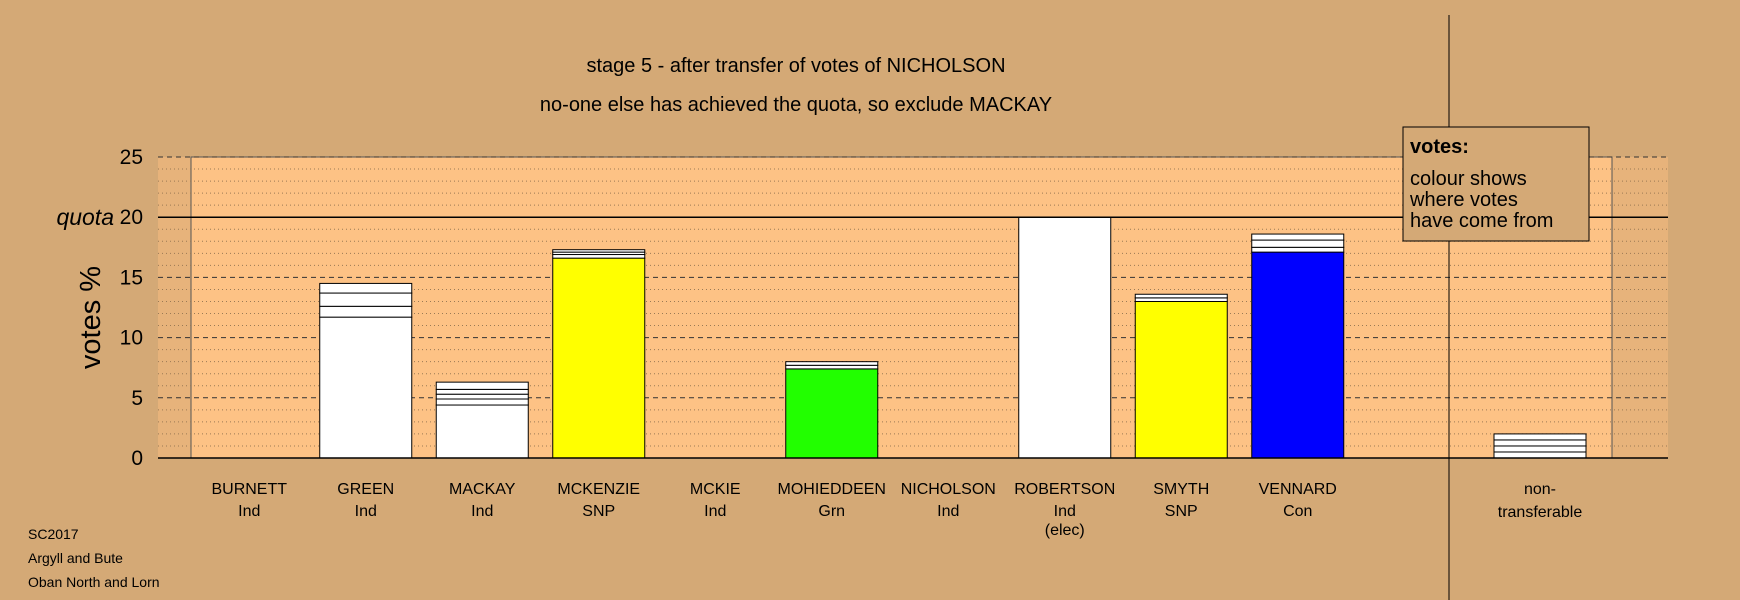 The height and width of the screenshot is (600, 1740). I want to click on nontransferable-label-line1: non-, so click(1540, 489).